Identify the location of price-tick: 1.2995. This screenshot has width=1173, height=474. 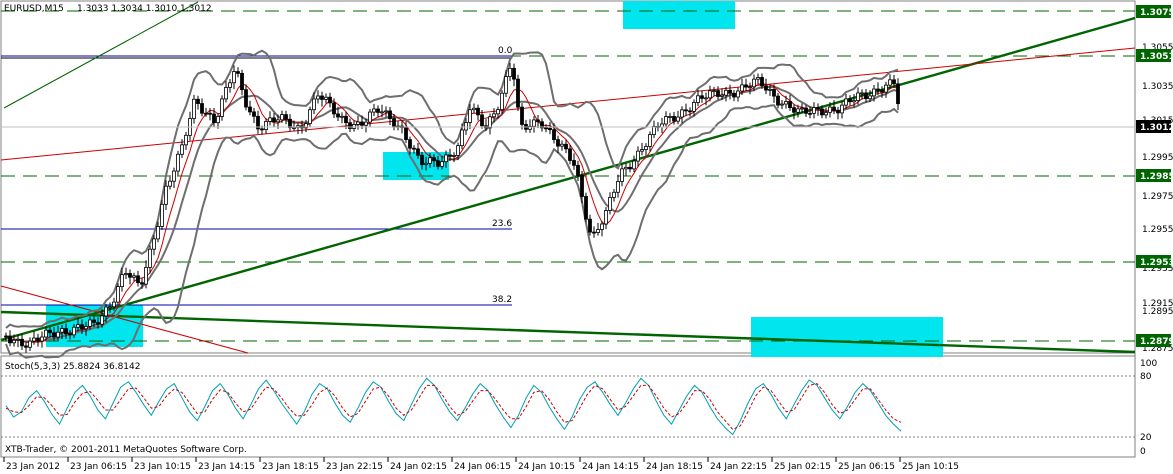
(1157, 158).